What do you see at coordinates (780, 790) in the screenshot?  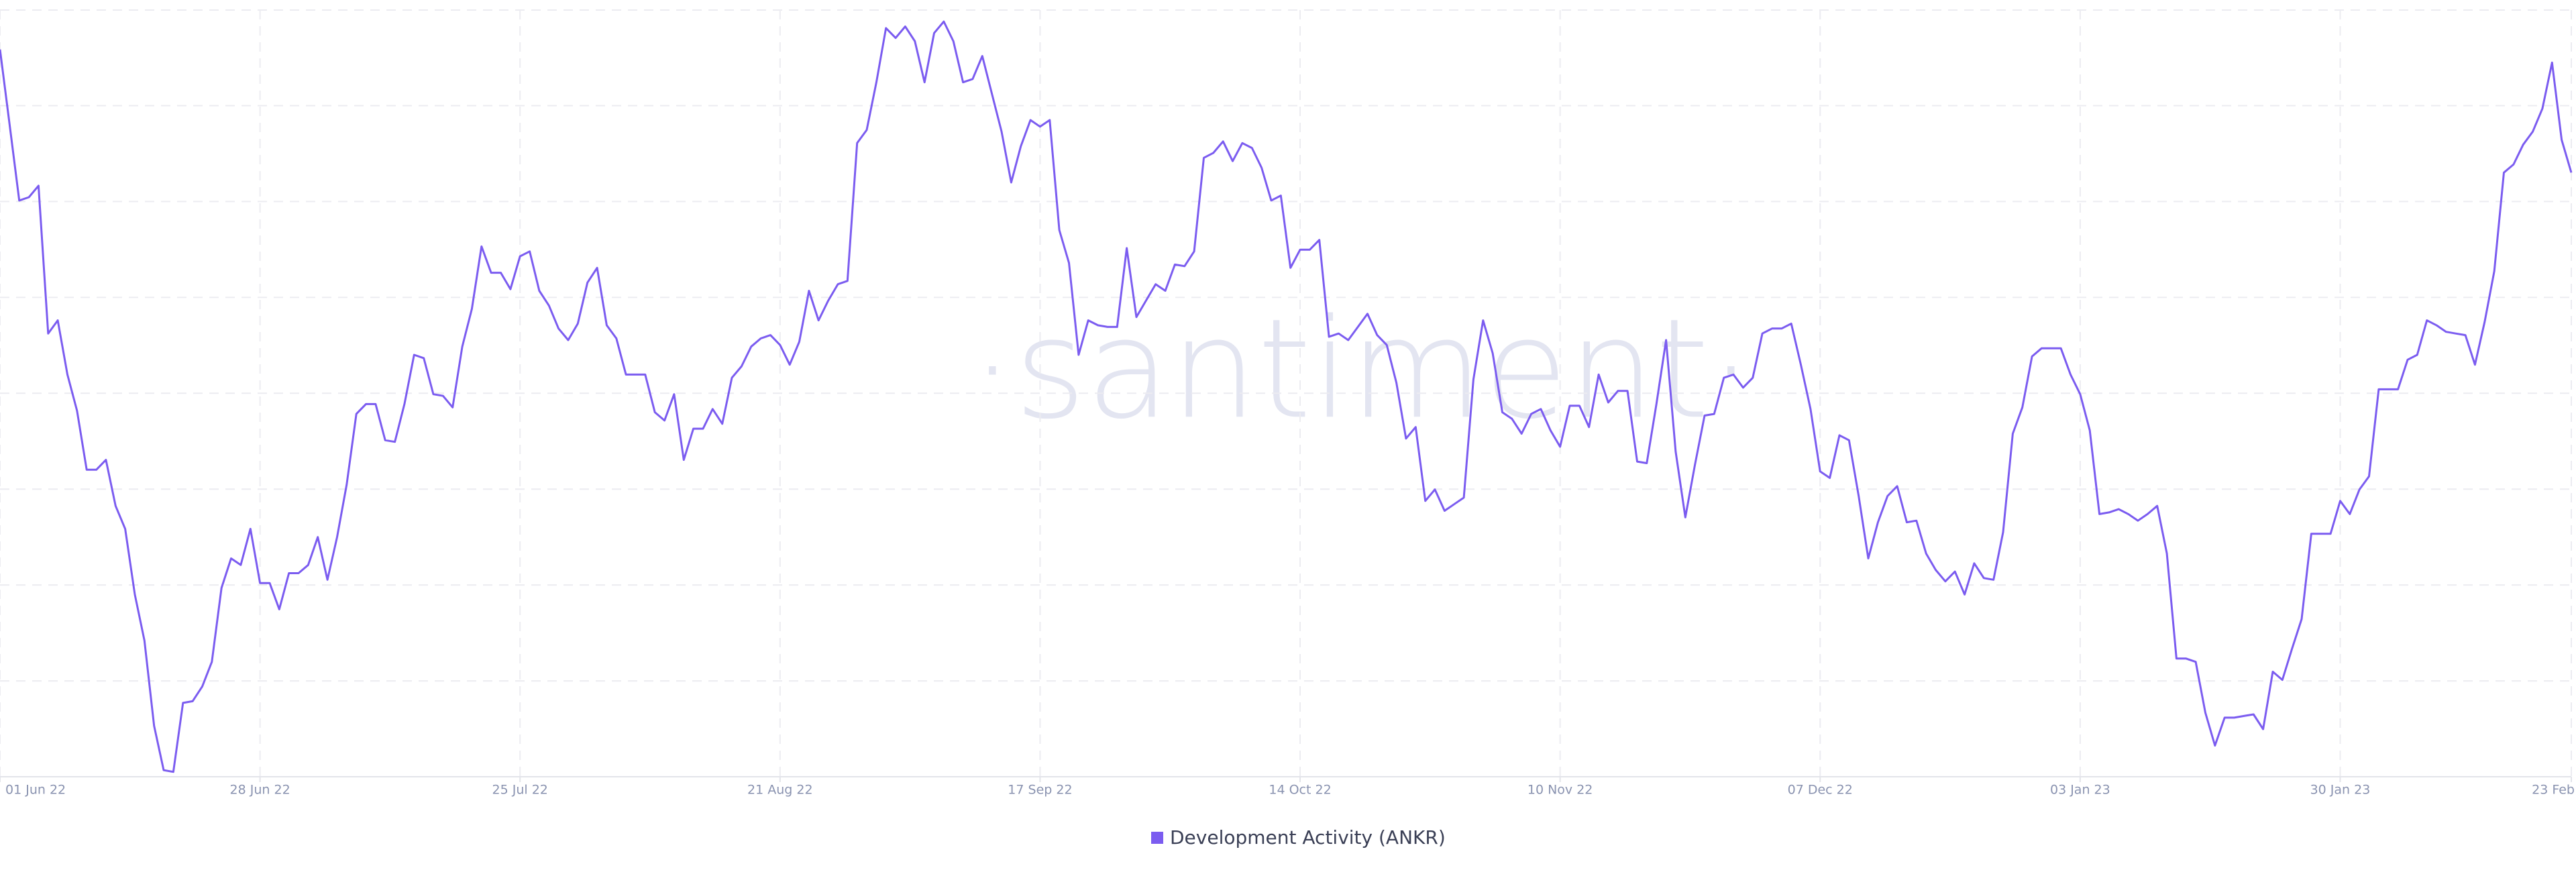 I see `x-tick-label: 21 Aug 22` at bounding box center [780, 790].